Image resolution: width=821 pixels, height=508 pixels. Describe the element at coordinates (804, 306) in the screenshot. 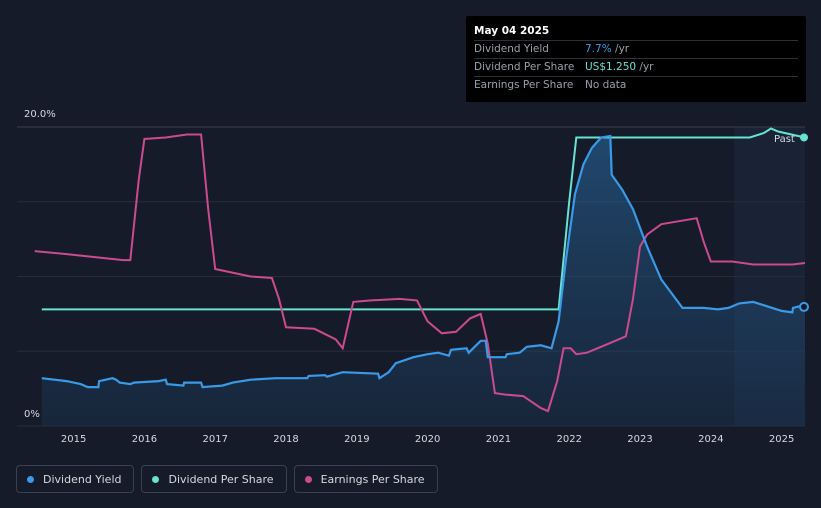

I see `dividend-yield-end-marker` at that location.